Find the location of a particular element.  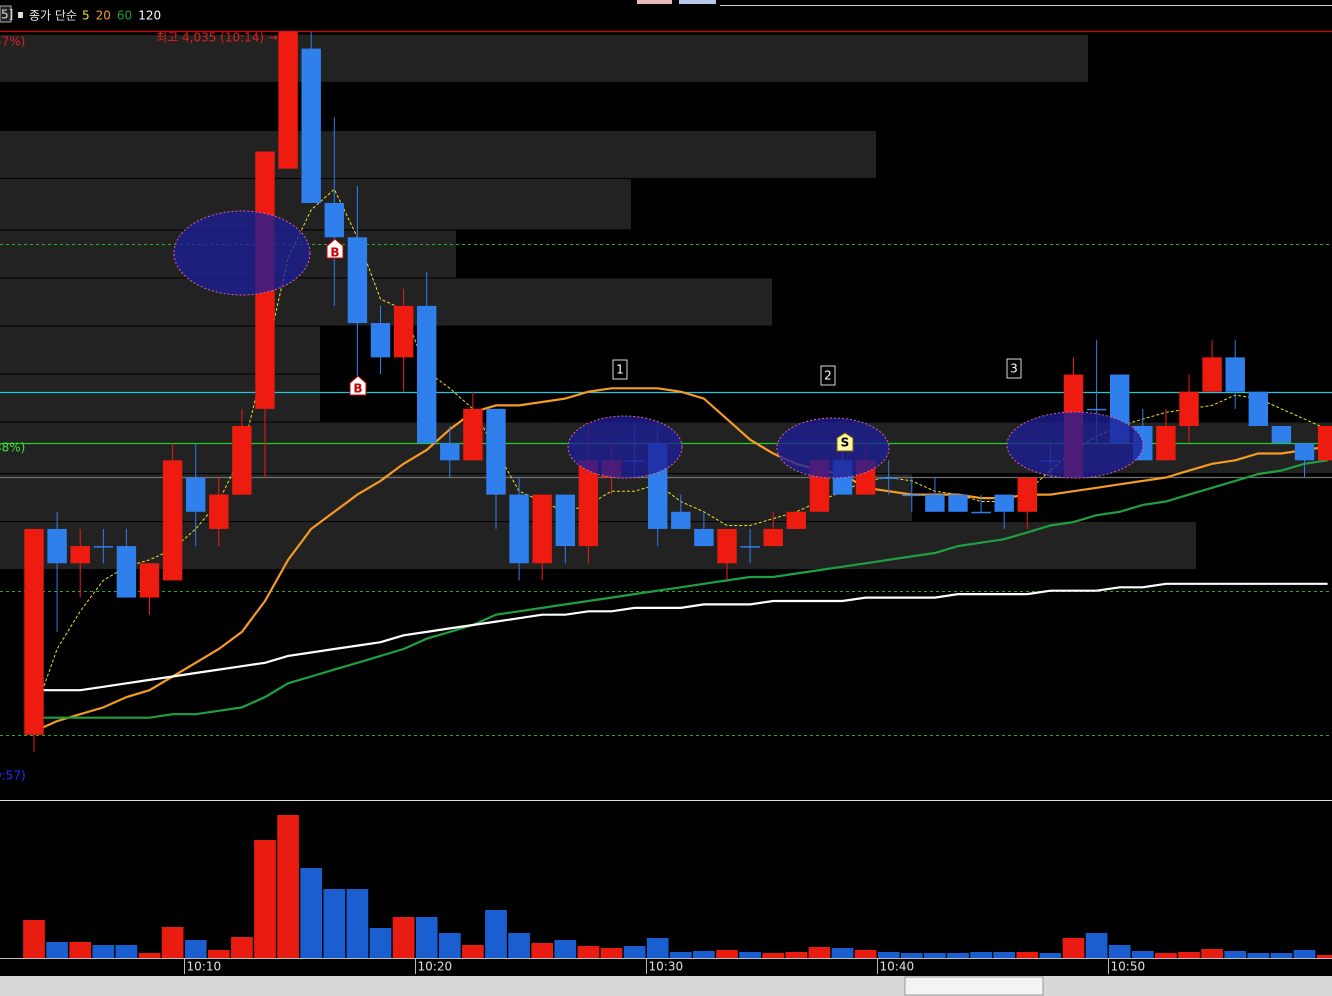

signal-marker is located at coordinates (358, 385).